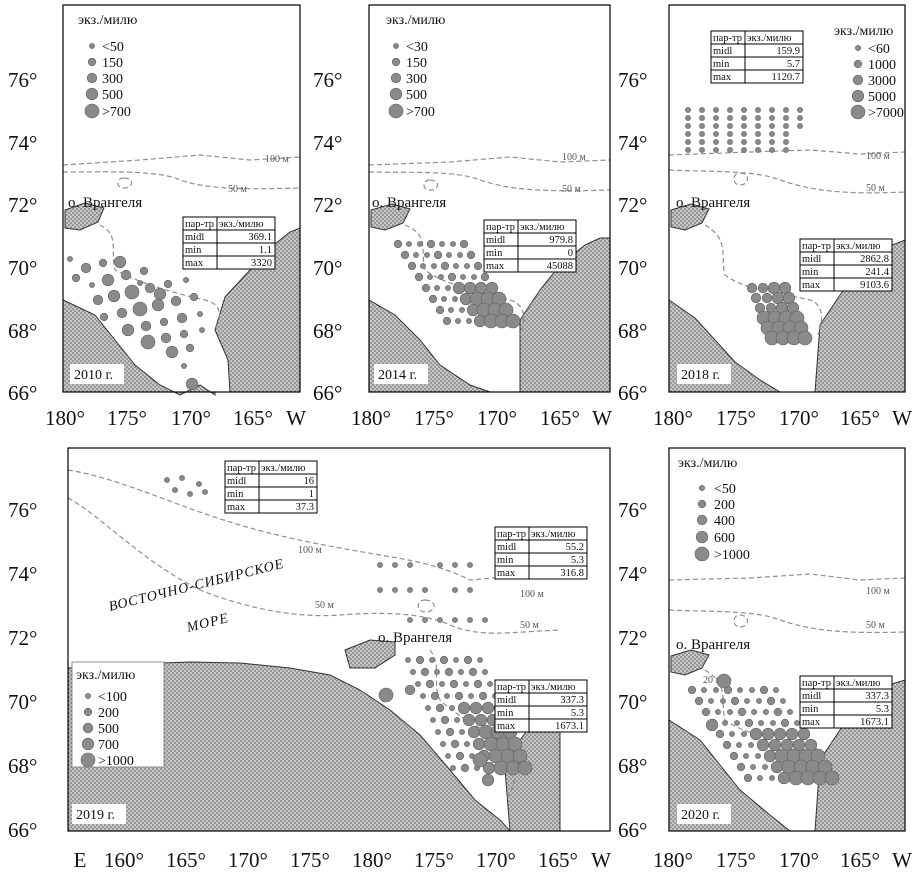 Image resolution: width=916 pixels, height=874 pixels. What do you see at coordinates (787, 242) in the screenshot?
I see `isobaths-2018: 100 м 50 м` at bounding box center [787, 242].